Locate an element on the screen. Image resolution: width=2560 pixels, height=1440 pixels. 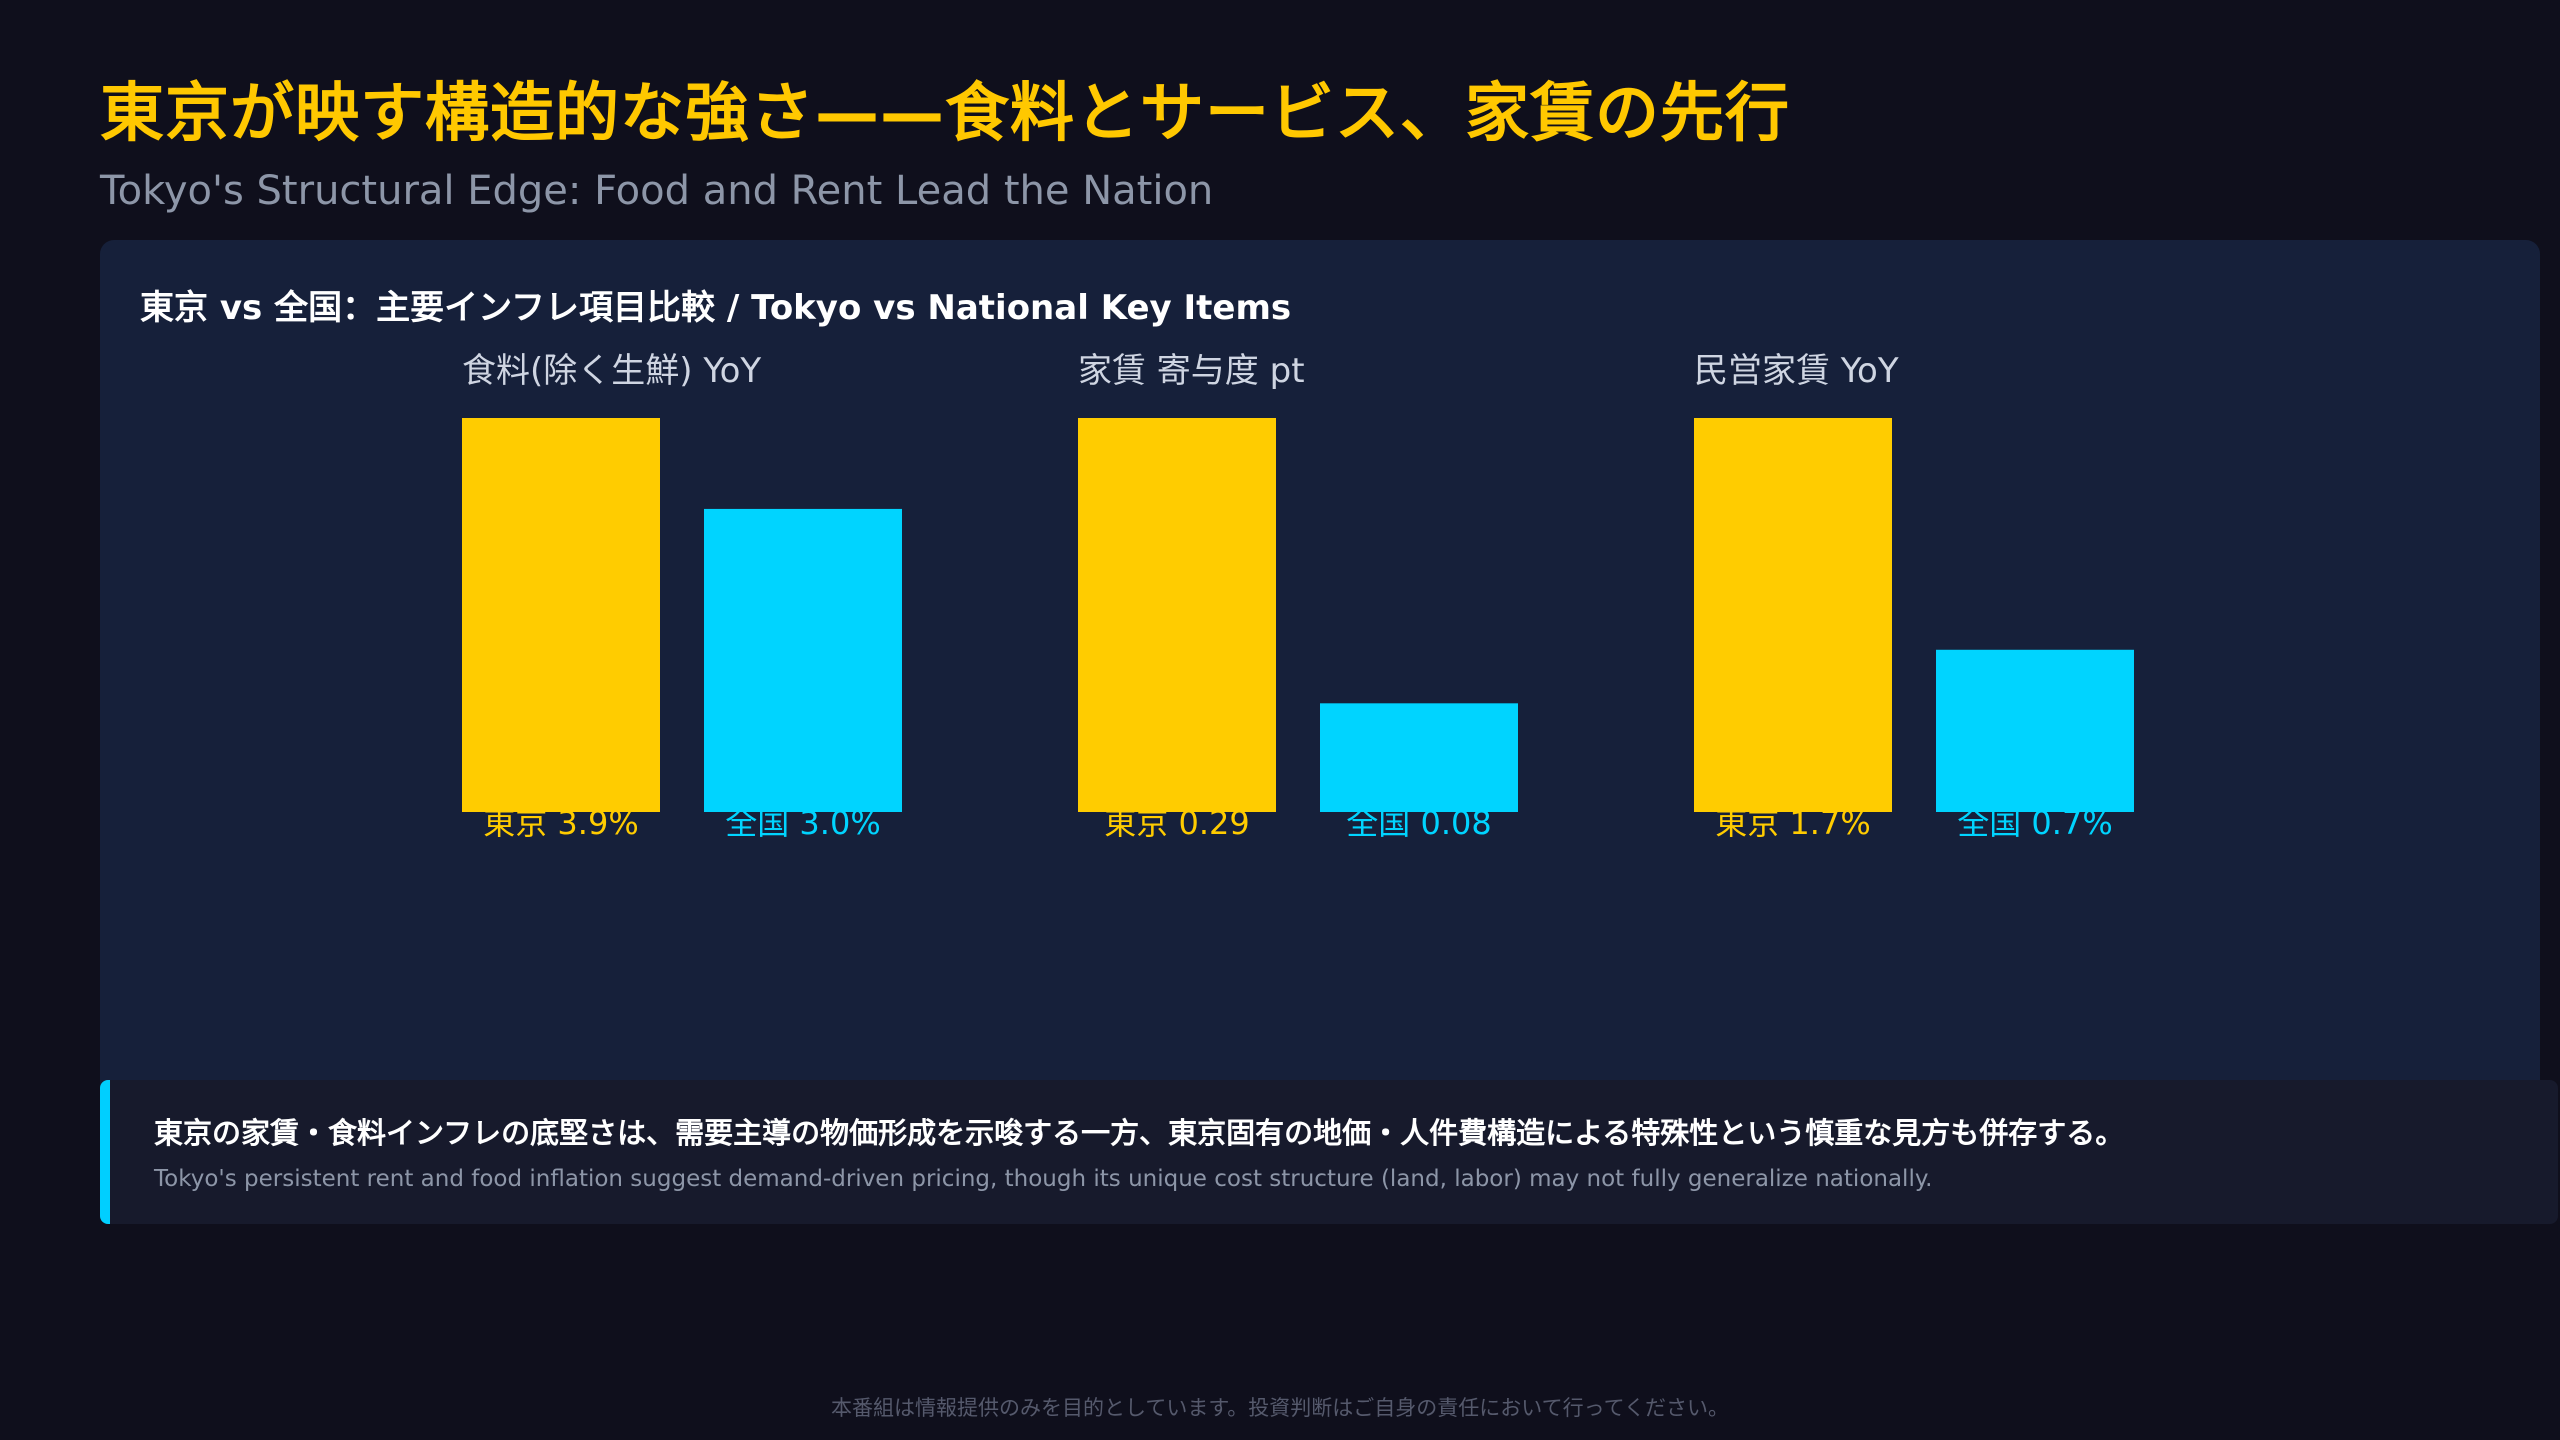
group-title-2: 家賃 寄与度 pt is located at coordinates (1191, 371).